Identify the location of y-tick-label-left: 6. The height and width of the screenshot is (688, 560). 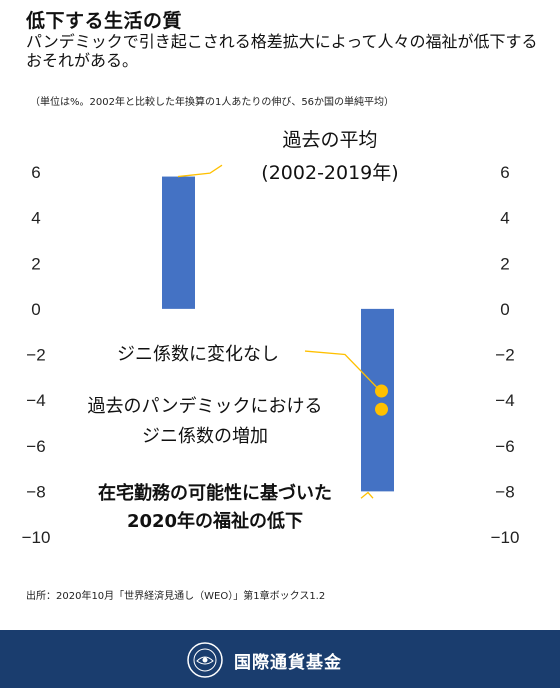
(35, 172).